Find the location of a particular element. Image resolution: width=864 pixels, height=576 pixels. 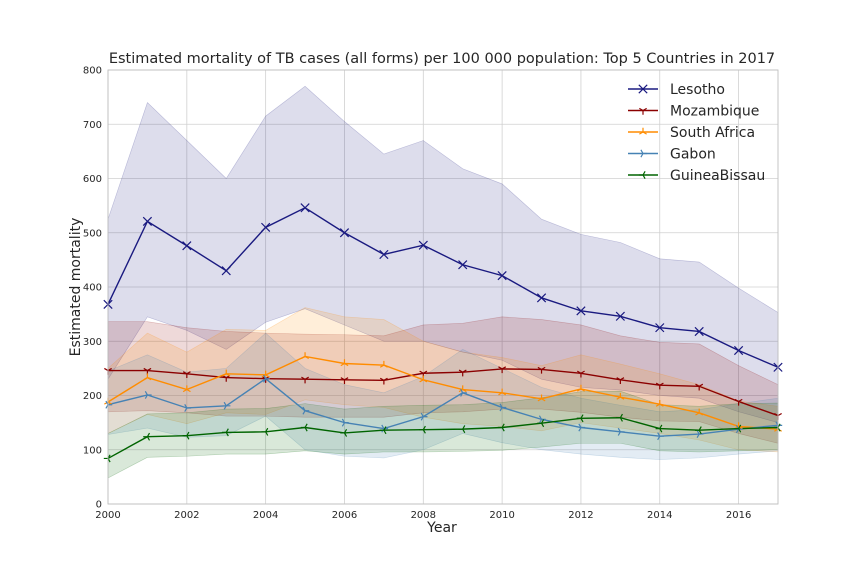

line-south-africa is located at coordinates (443, 392).